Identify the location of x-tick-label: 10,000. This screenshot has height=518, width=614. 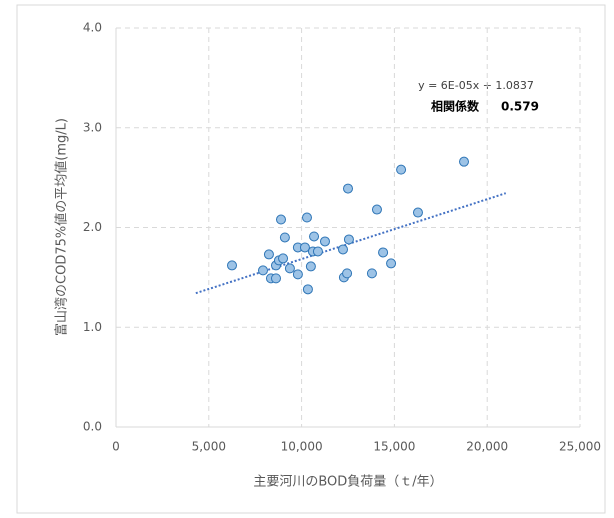
(302, 447).